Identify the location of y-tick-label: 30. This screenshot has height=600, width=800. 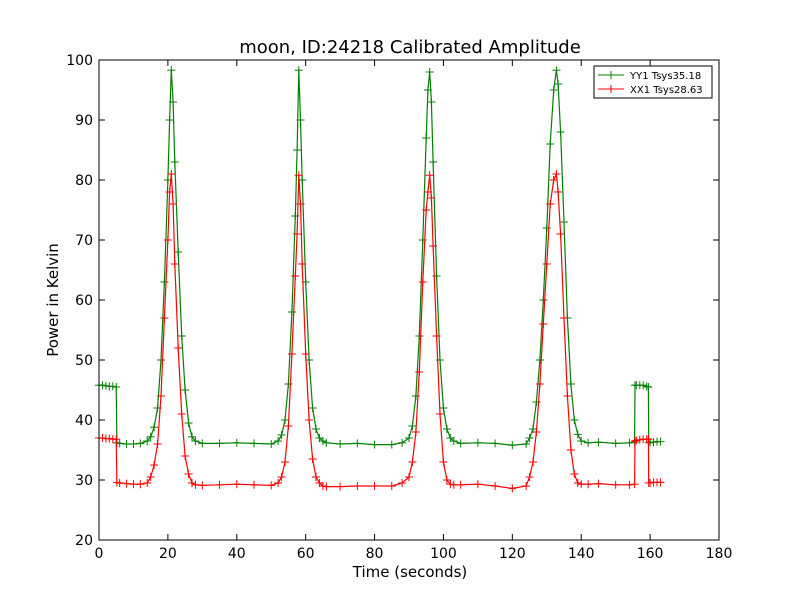
(84, 481).